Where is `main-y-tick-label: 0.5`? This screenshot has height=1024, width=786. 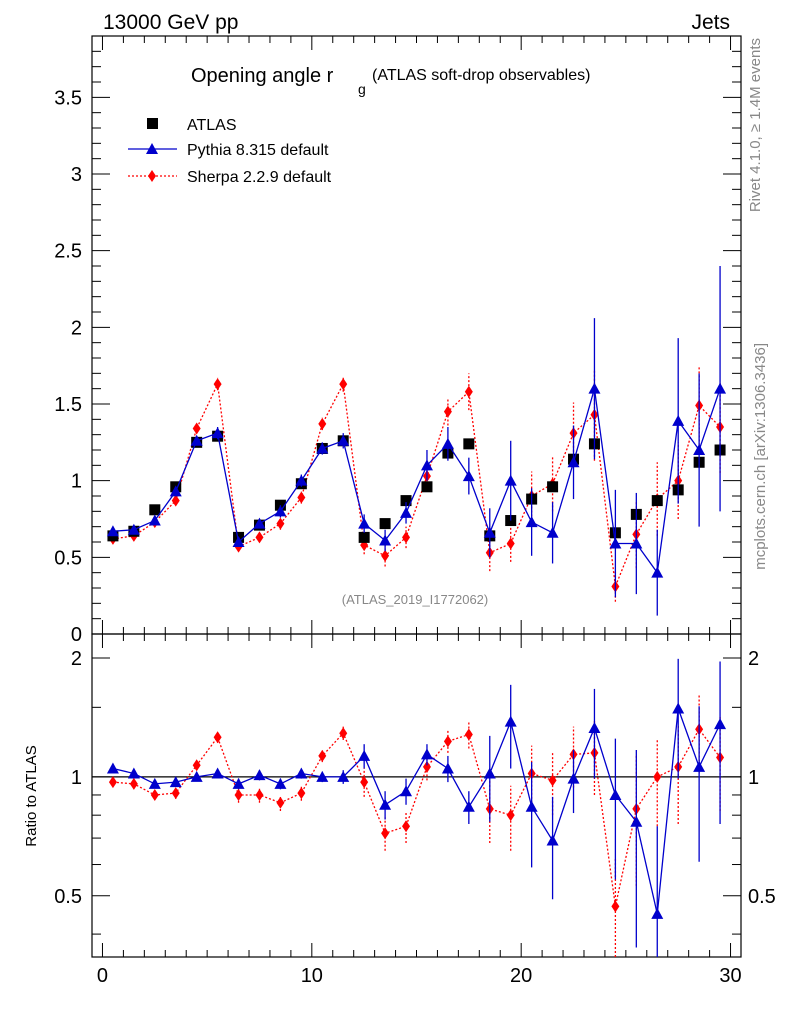
main-y-tick-label: 0.5 is located at coordinates (68, 558).